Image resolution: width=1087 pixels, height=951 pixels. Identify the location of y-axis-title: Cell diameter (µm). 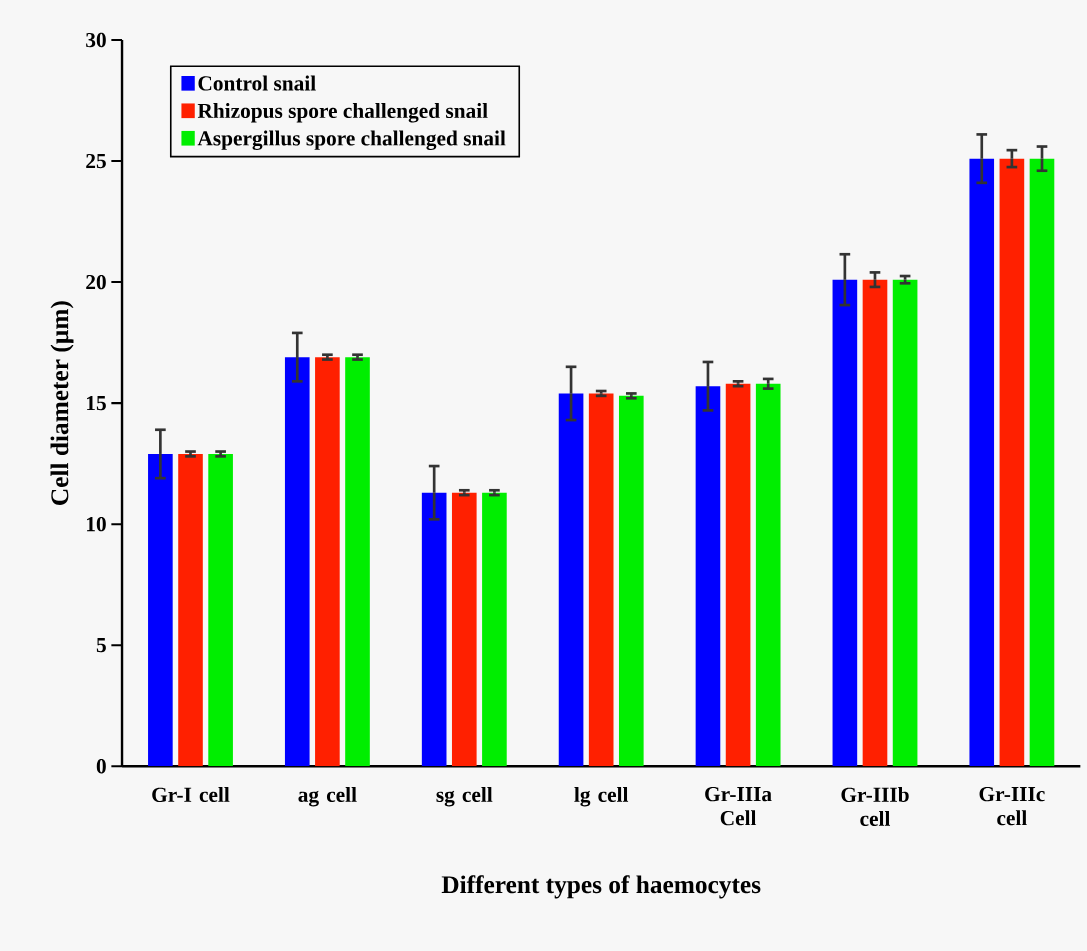
(62, 403).